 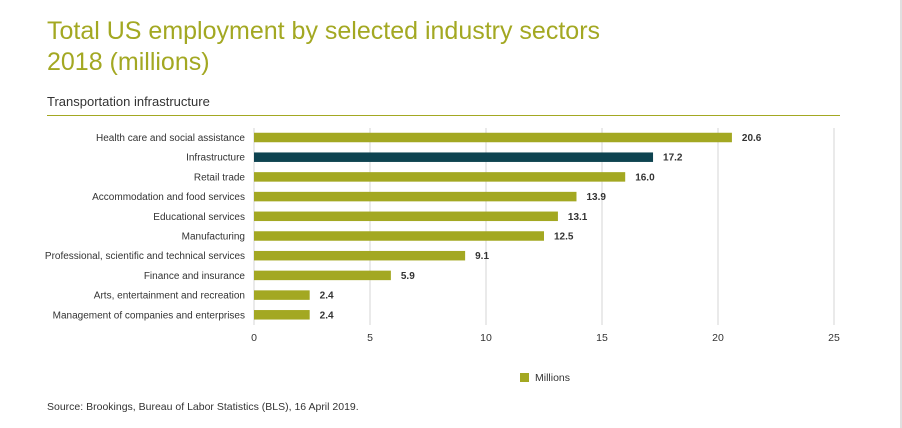 I want to click on category-label: Arts, entertainment and recreation, so click(x=169, y=296).